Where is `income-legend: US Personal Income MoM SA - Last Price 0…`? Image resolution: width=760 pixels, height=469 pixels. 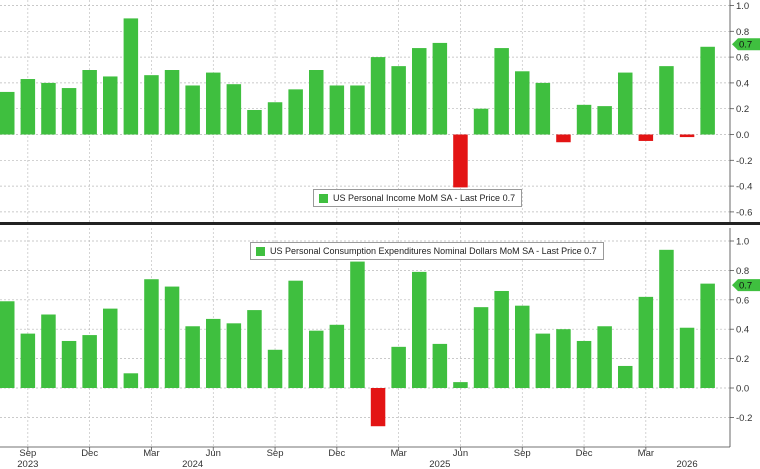
income-legend: US Personal Income MoM SA - Last Price 0… is located at coordinates (418, 198).